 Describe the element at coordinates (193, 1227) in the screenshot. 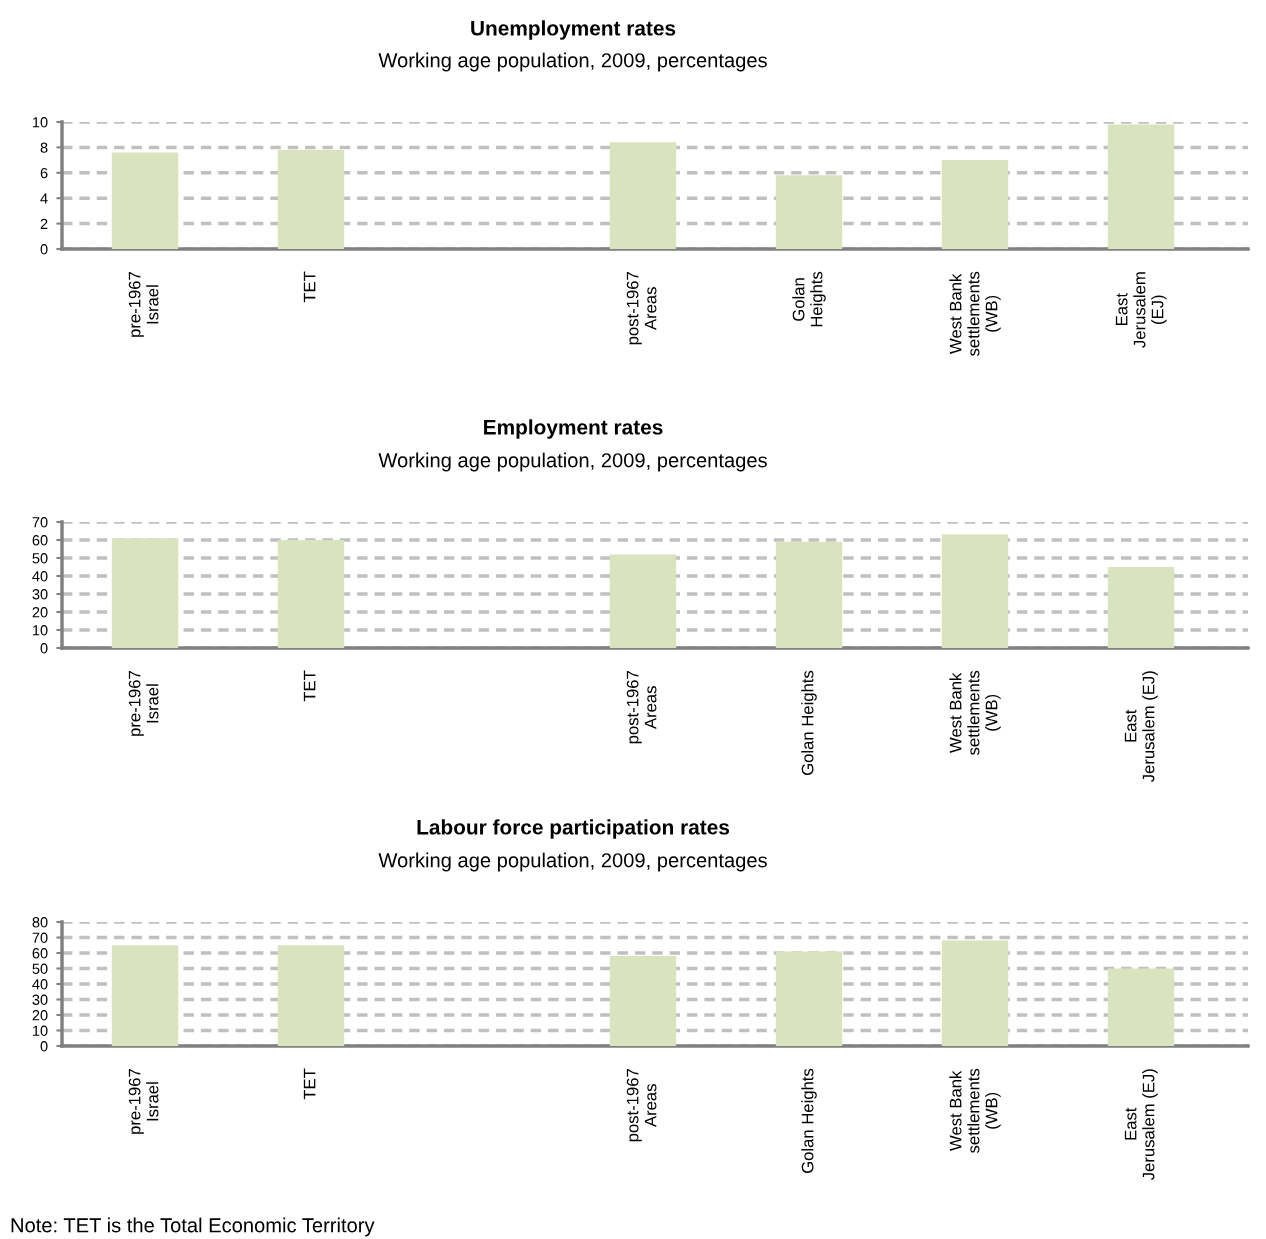

I see `text: Note: TET is the Total Economic Territory` at that location.